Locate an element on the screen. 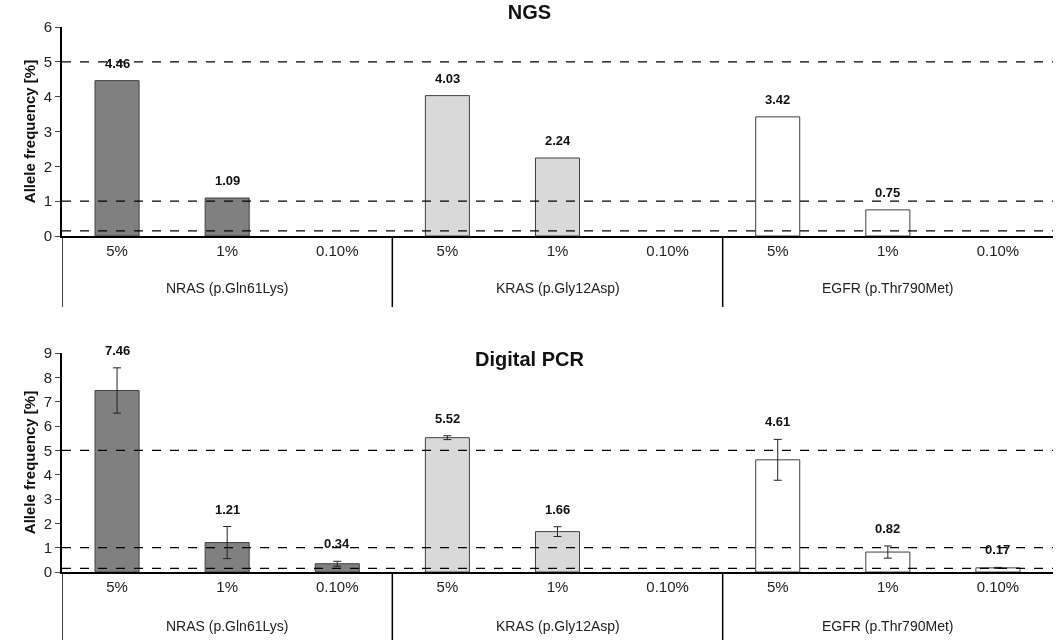 The height and width of the screenshot is (640, 1059). data-label: 0.82 is located at coordinates (888, 528).